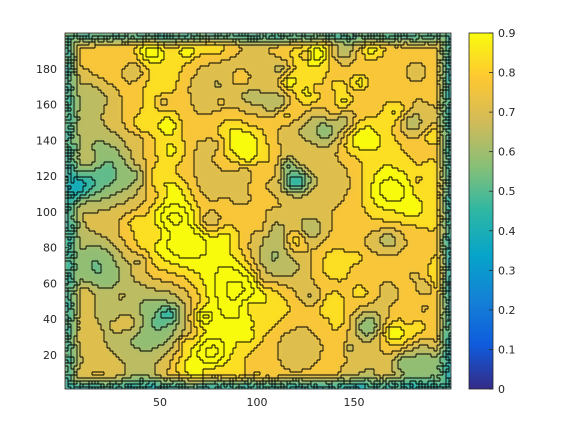 This screenshot has width=574, height=436. I want to click on colorbar: 0 0.1 0.2 0.3 0.4 0.5 0.6 0.7 0.8 0.9, so click(492, 211).